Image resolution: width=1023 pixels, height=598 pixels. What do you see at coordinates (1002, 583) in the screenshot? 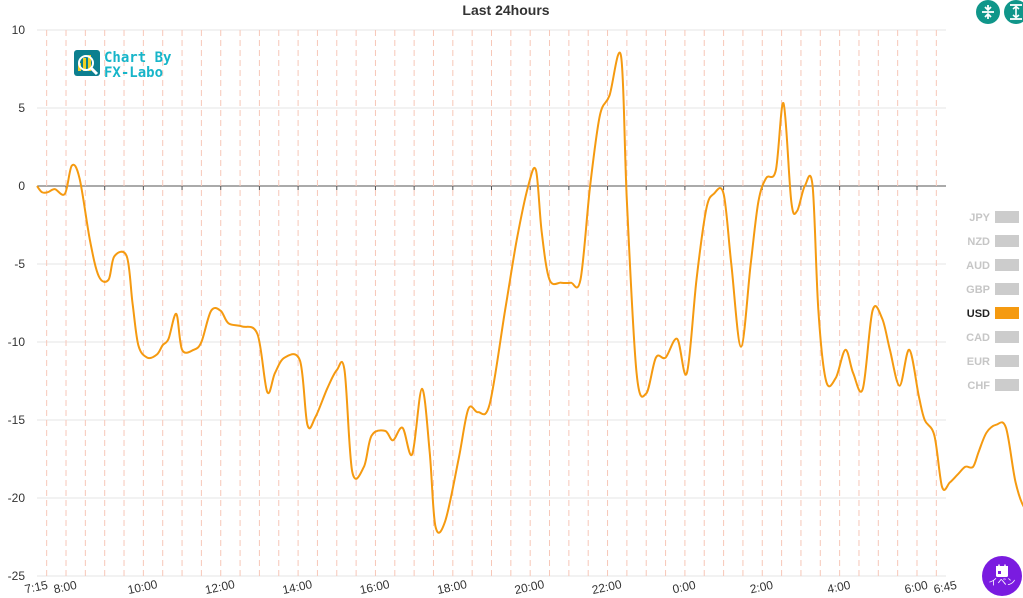
I see `event-label: イベン` at bounding box center [1002, 583].